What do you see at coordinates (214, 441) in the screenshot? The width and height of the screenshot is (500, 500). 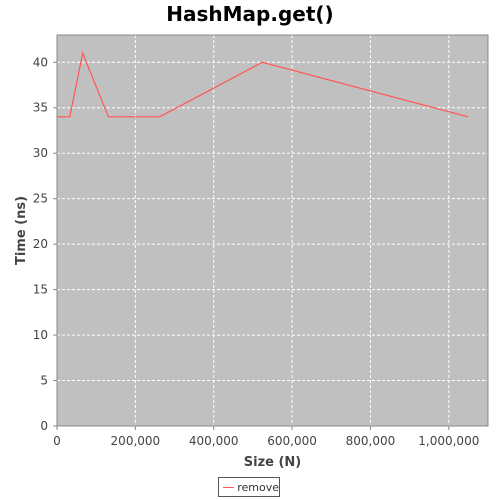 I see `x-tick-label: 400,000` at bounding box center [214, 441].